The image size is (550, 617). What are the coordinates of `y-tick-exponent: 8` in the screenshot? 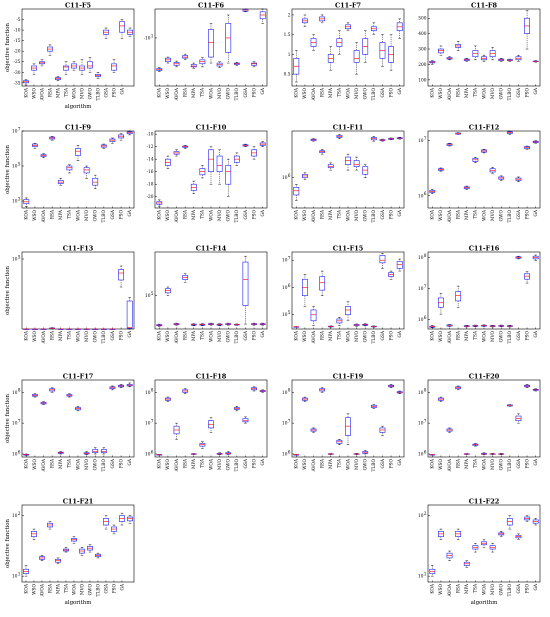 It's located at (152, 391).